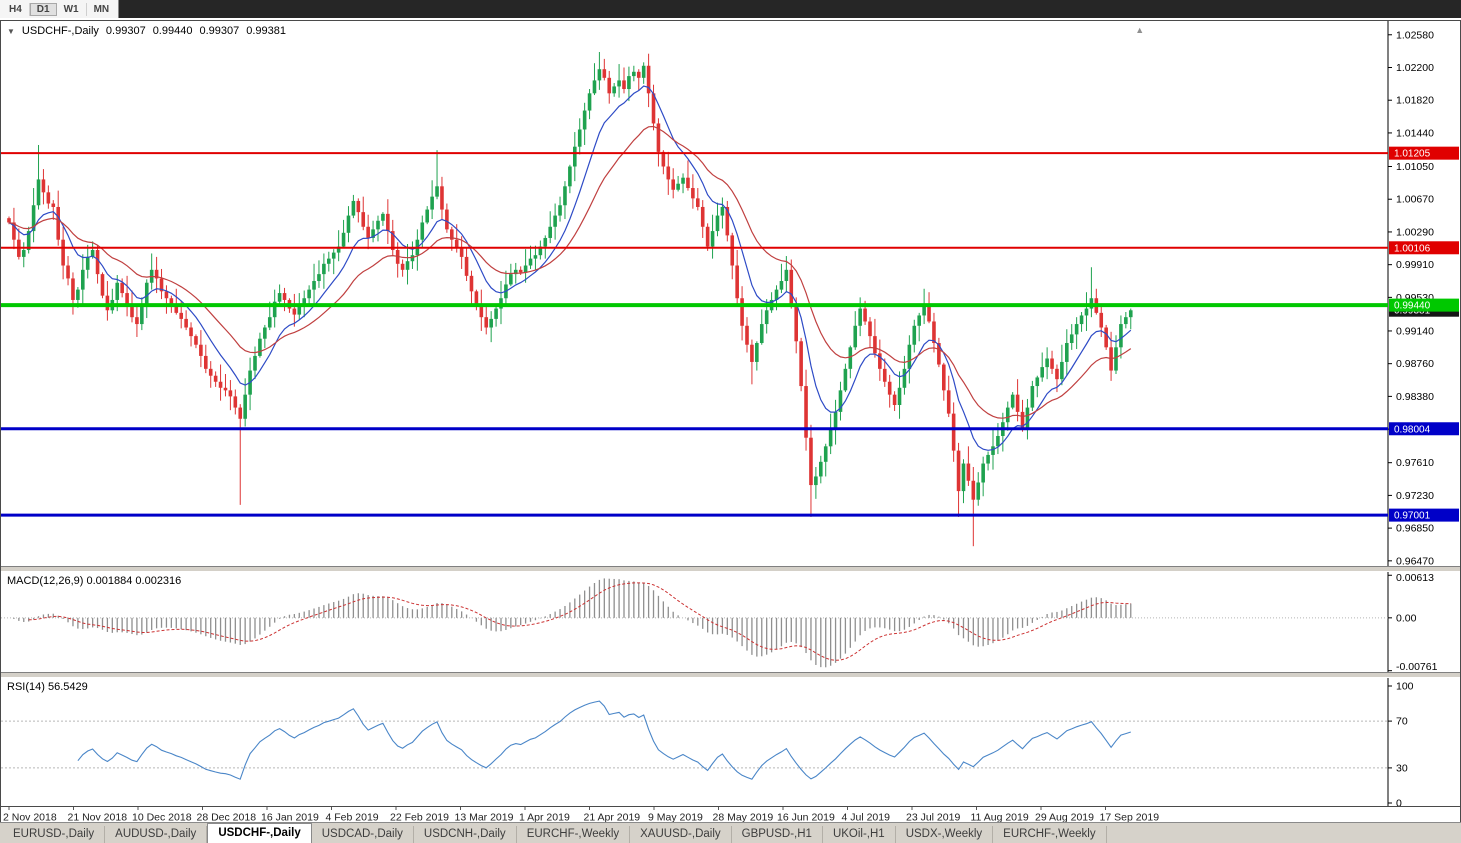 The image size is (1461, 843). Describe the element at coordinates (1139, 30) in the screenshot. I see `shift-marker-icon: ▲` at that location.